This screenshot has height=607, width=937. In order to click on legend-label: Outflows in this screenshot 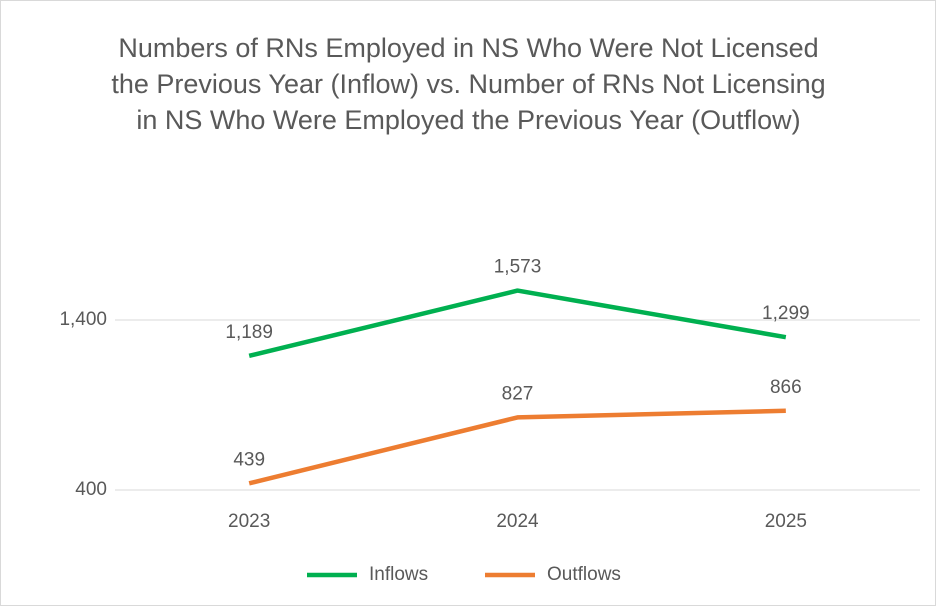, I will do `click(584, 574)`.